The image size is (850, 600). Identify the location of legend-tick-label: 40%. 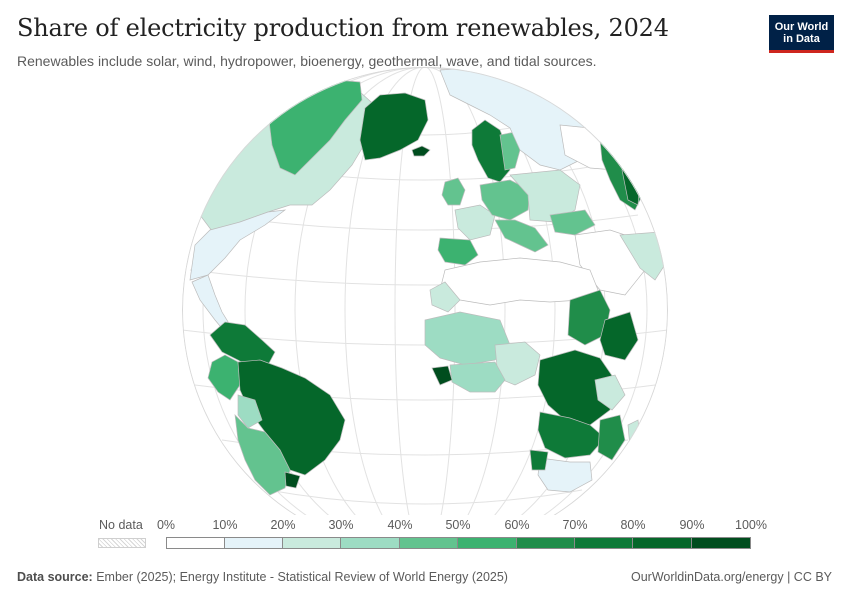
(400, 525).